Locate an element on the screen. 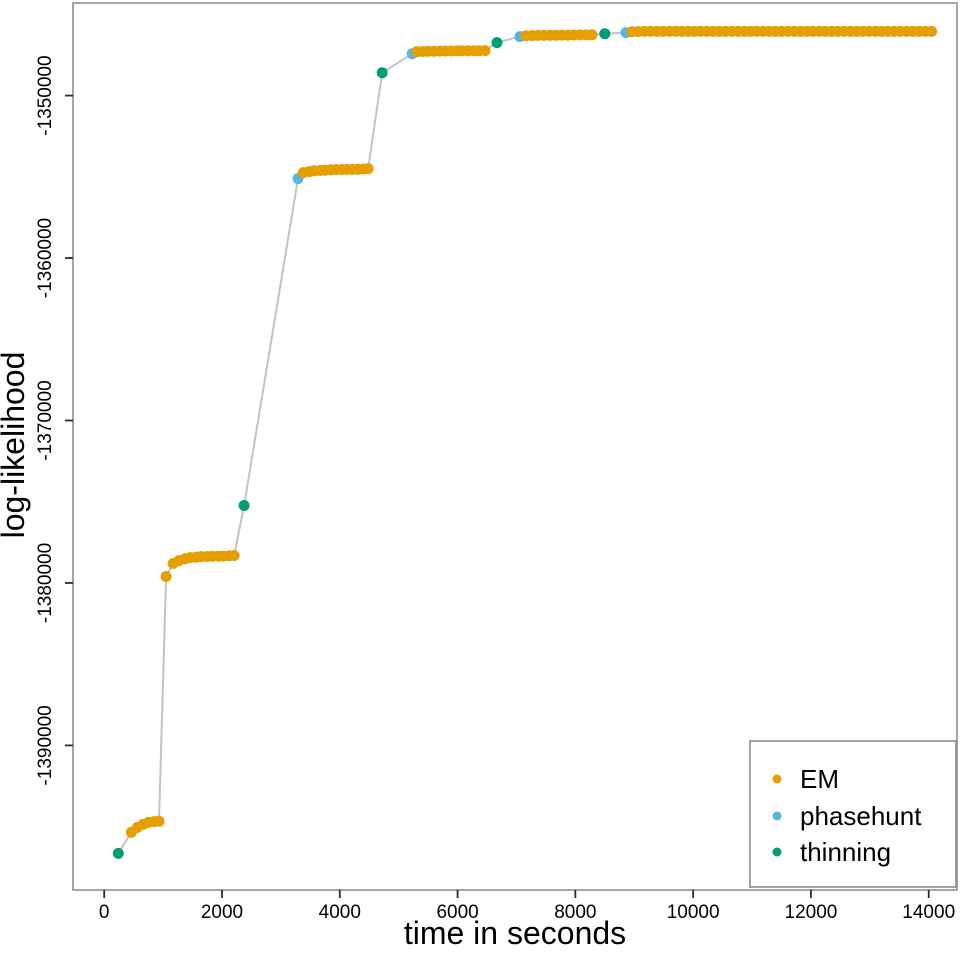 The image size is (960, 960). legend-label-phasehunt: phasehunt is located at coordinates (861, 816).